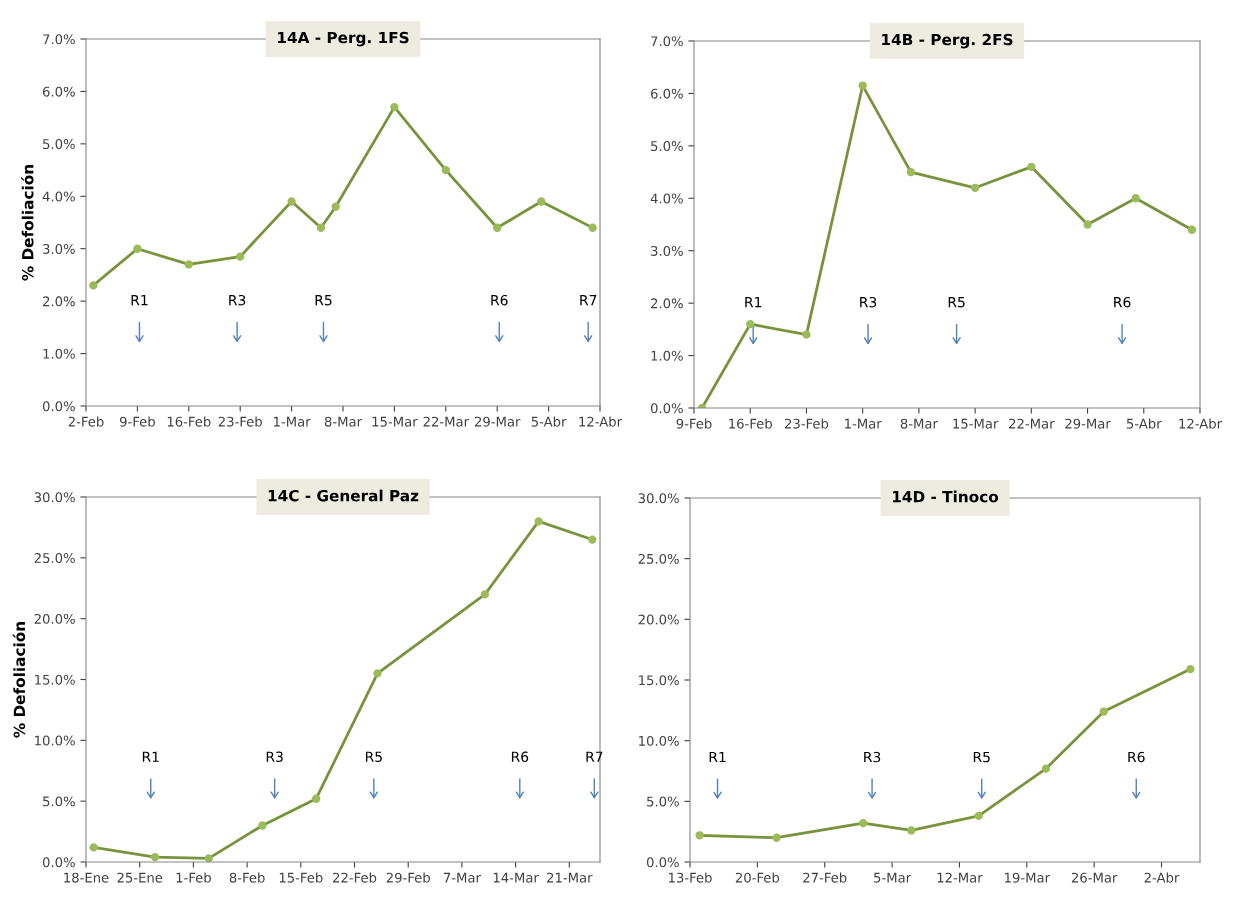 Image resolution: width=1237 pixels, height=897 pixels. Describe the element at coordinates (667, 355) in the screenshot. I see `y-tick-label: 1.0%` at that location.